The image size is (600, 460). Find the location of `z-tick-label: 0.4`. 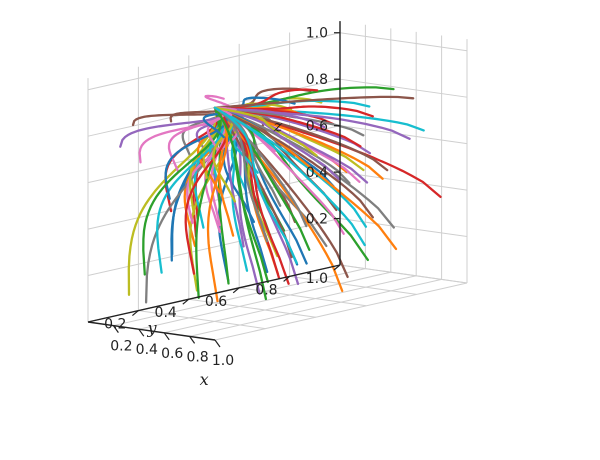

z-tick-label: 0.4 is located at coordinates (317, 173).